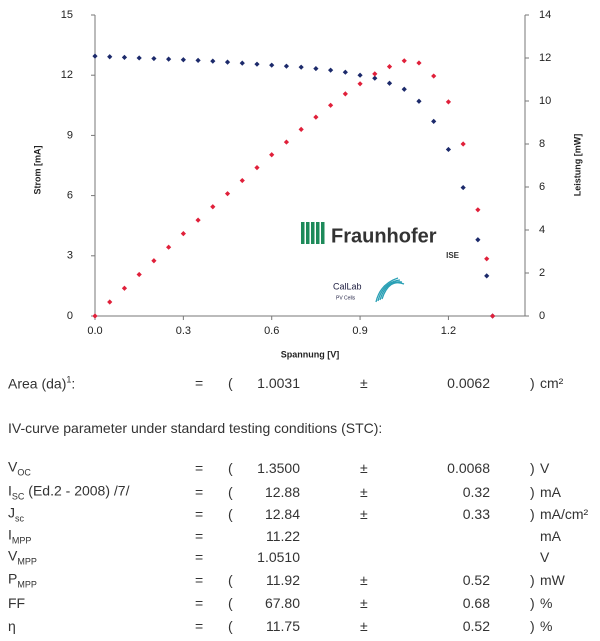  What do you see at coordinates (69, 379) in the screenshot?
I see `area-footnote: 1` at bounding box center [69, 379].